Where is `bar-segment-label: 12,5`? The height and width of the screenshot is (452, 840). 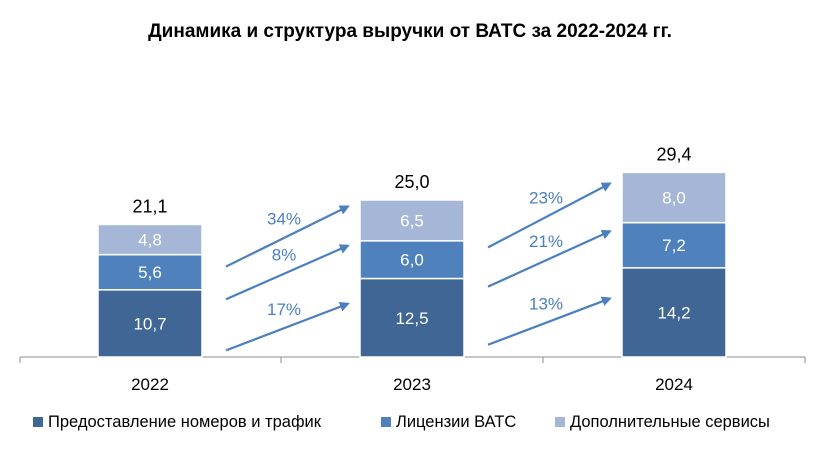
bar-segment-label: 12,5 is located at coordinates (411, 318).